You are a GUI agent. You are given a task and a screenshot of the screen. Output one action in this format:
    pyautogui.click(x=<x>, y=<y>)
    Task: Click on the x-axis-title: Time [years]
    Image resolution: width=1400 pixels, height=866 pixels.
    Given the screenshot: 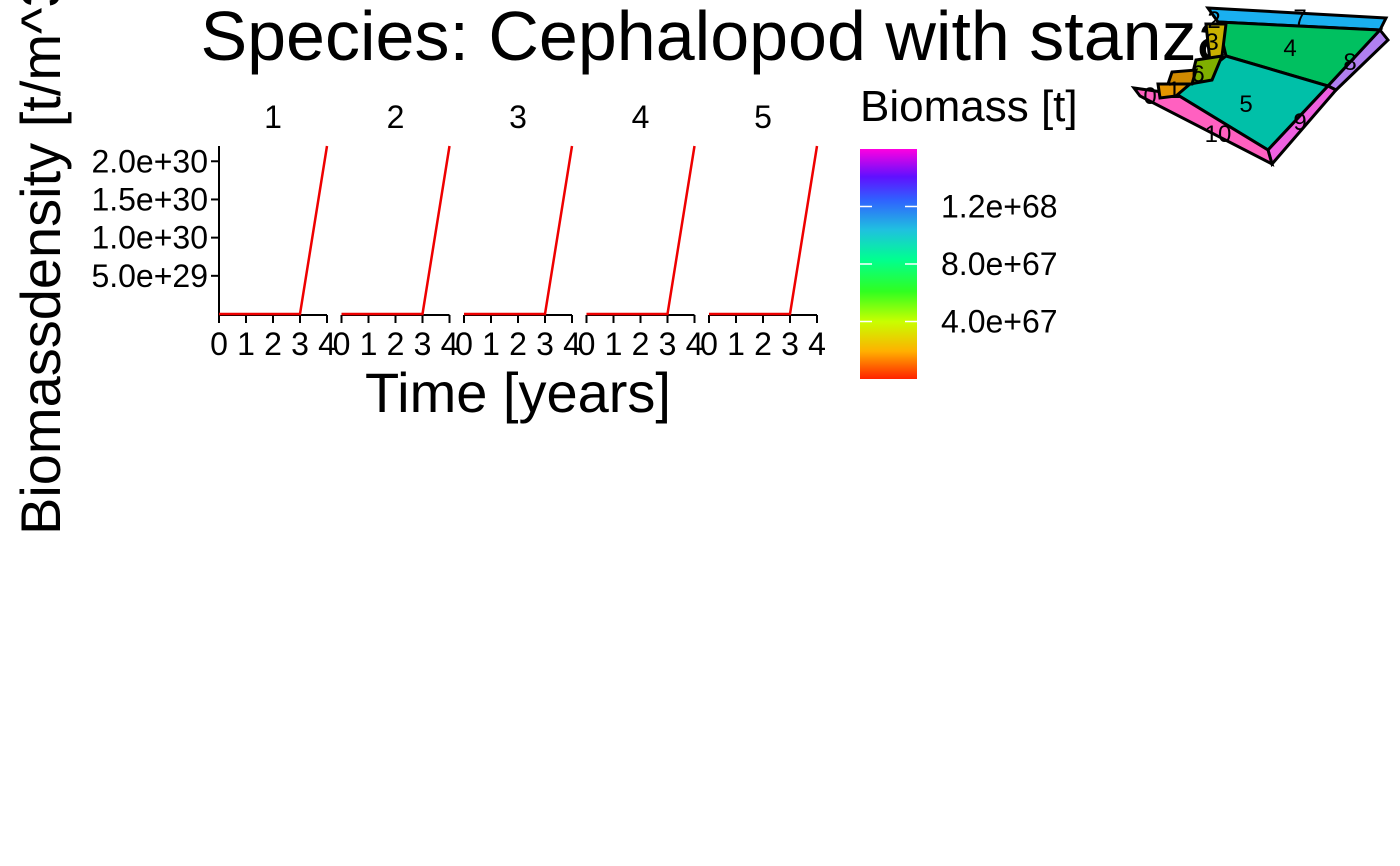 What is the action you would take?
    pyautogui.click(x=518, y=392)
    